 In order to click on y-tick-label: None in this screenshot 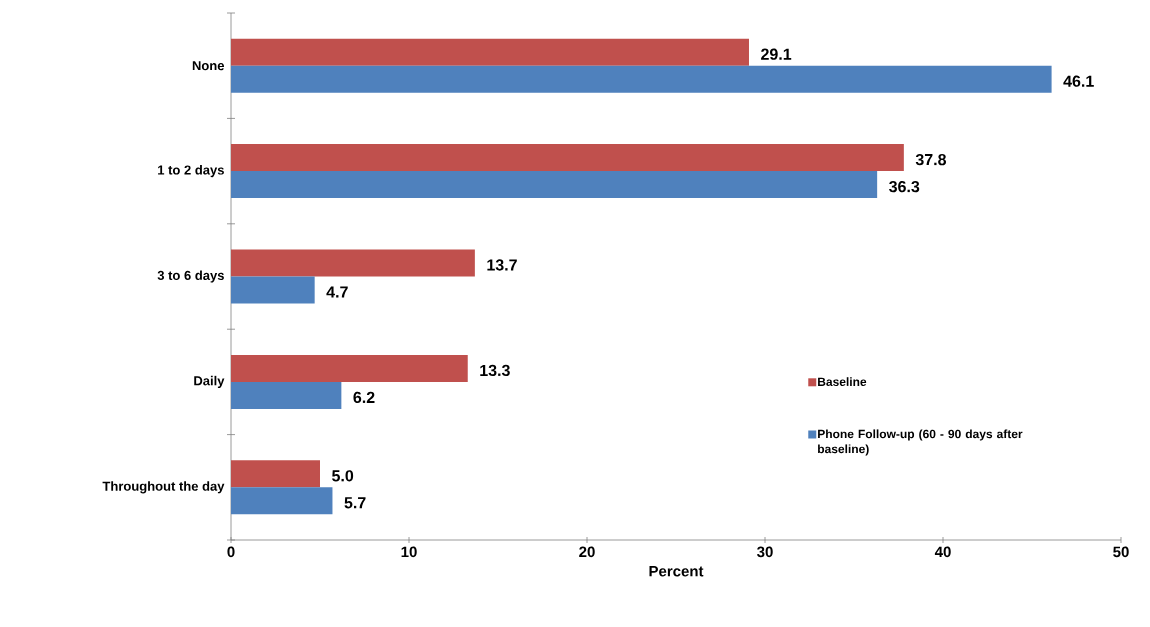, I will do `click(208, 66)`.